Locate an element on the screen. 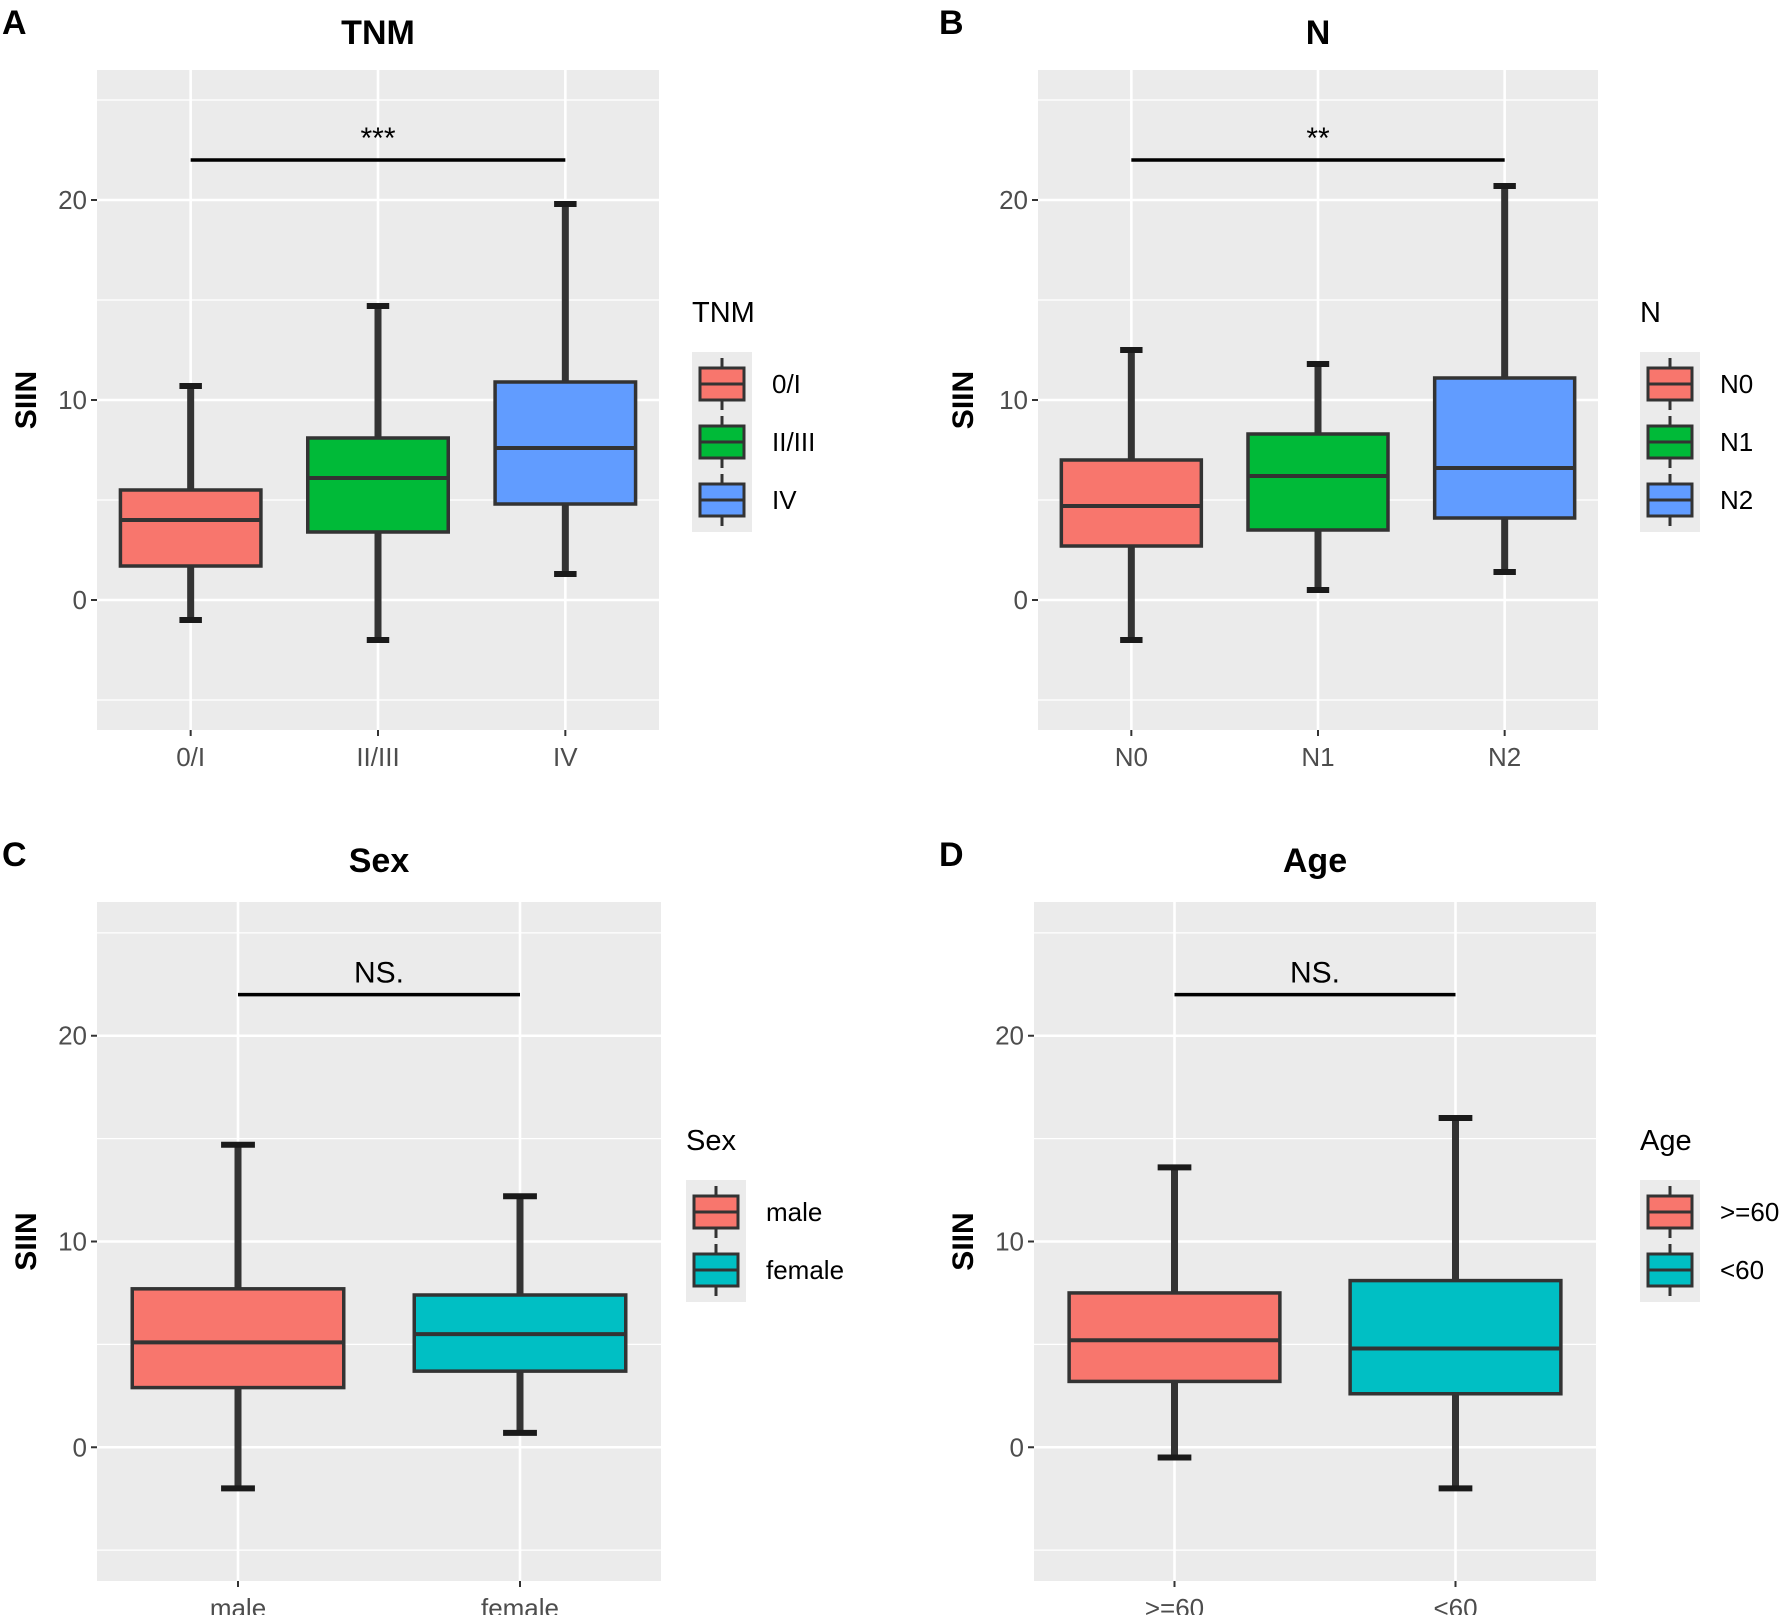 The width and height of the screenshot is (1787, 1615). box-N1 is located at coordinates (1318, 477).